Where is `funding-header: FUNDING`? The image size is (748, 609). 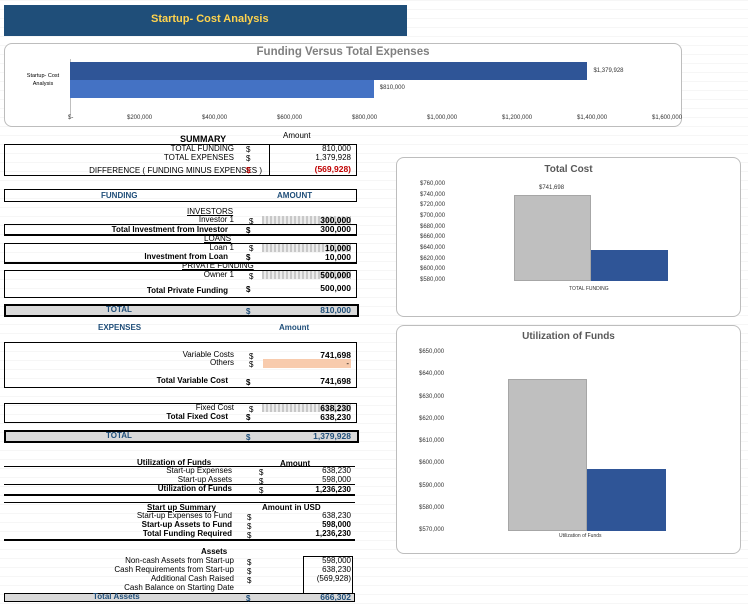 funding-header: FUNDING is located at coordinates (119, 195).